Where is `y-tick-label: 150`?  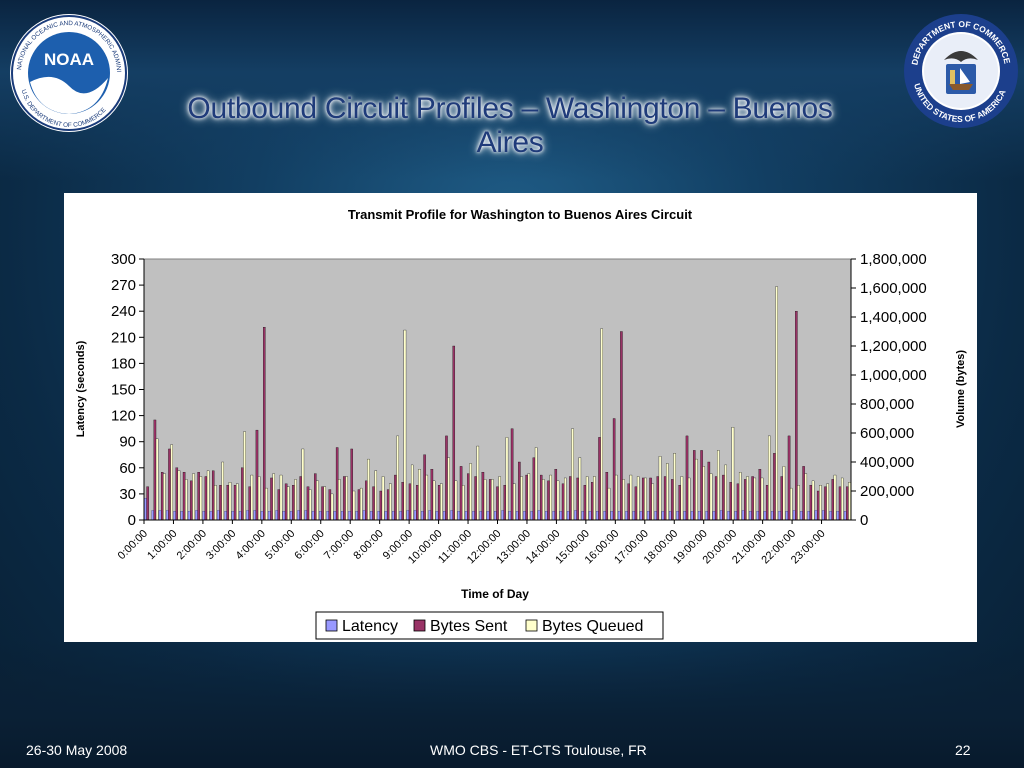
y-tick-label: 150 is located at coordinates (123, 390).